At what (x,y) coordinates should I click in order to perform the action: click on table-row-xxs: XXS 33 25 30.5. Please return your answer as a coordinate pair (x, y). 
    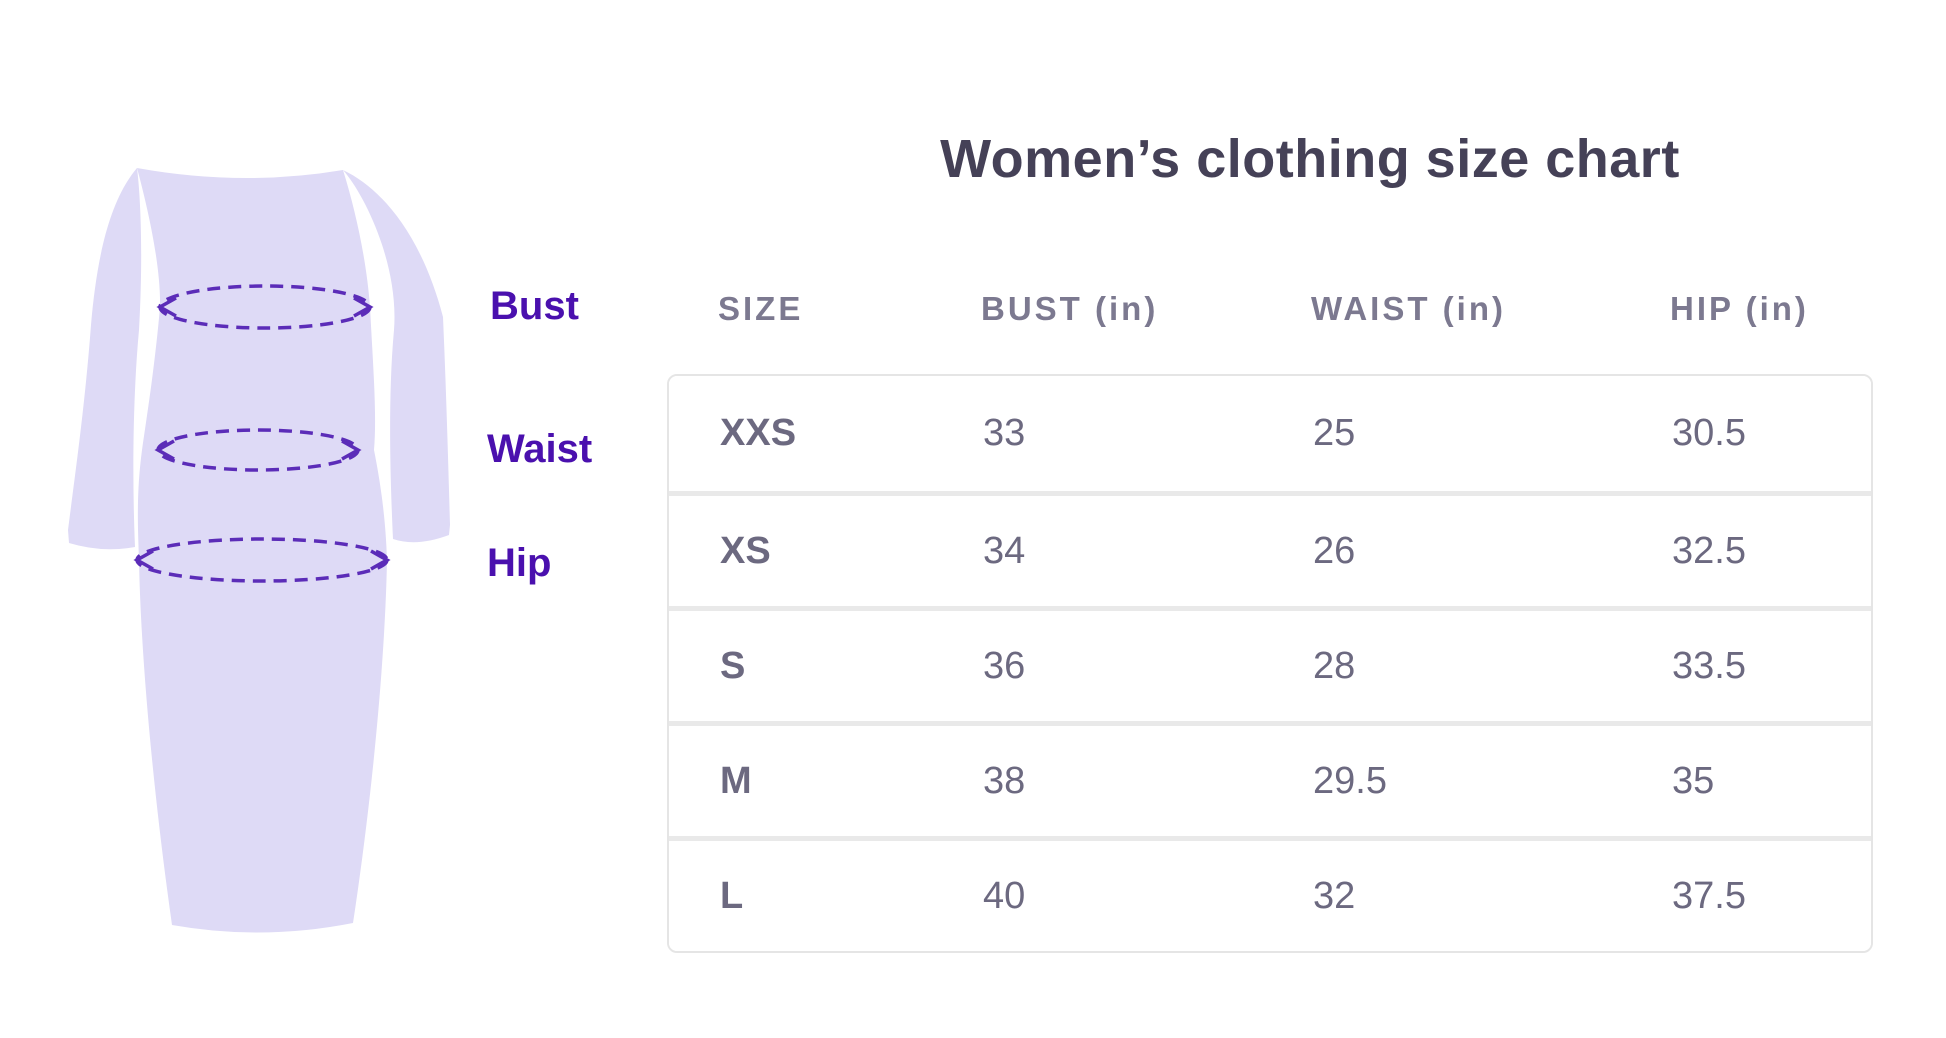
    Looking at the image, I should click on (1270, 433).